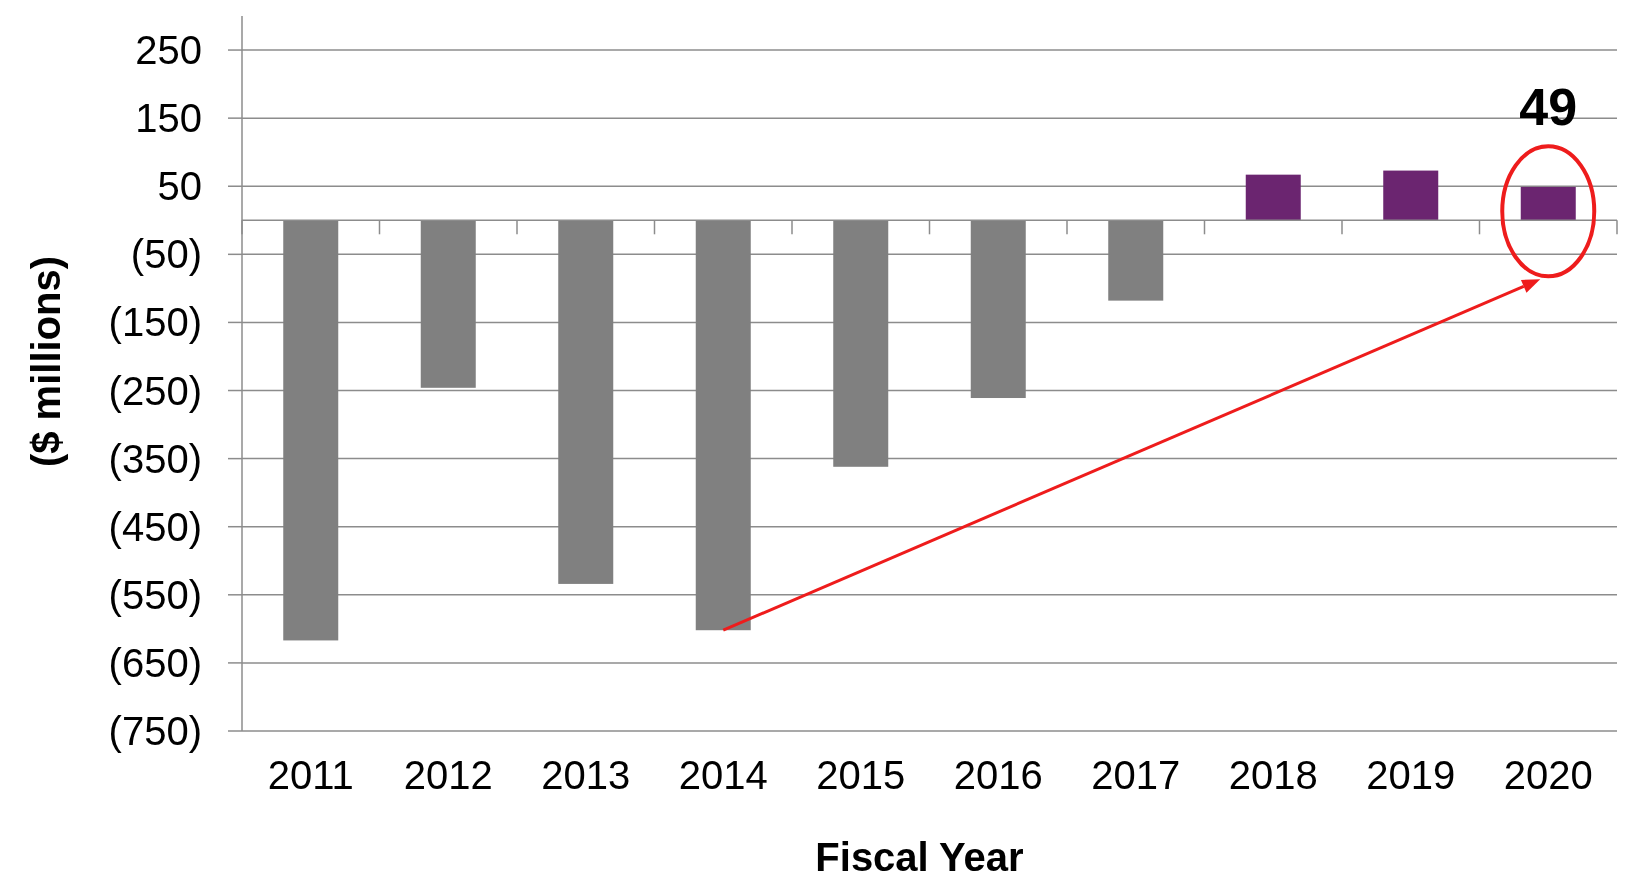  I want to click on x-tick-label: 2020, so click(1548, 775).